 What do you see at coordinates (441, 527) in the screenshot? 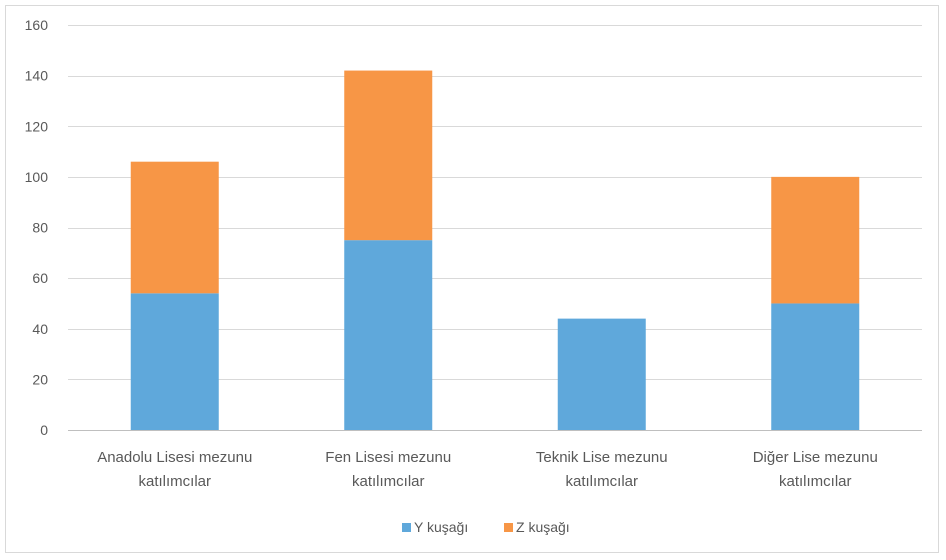
I see `legend-label: Y kuşağı` at bounding box center [441, 527].